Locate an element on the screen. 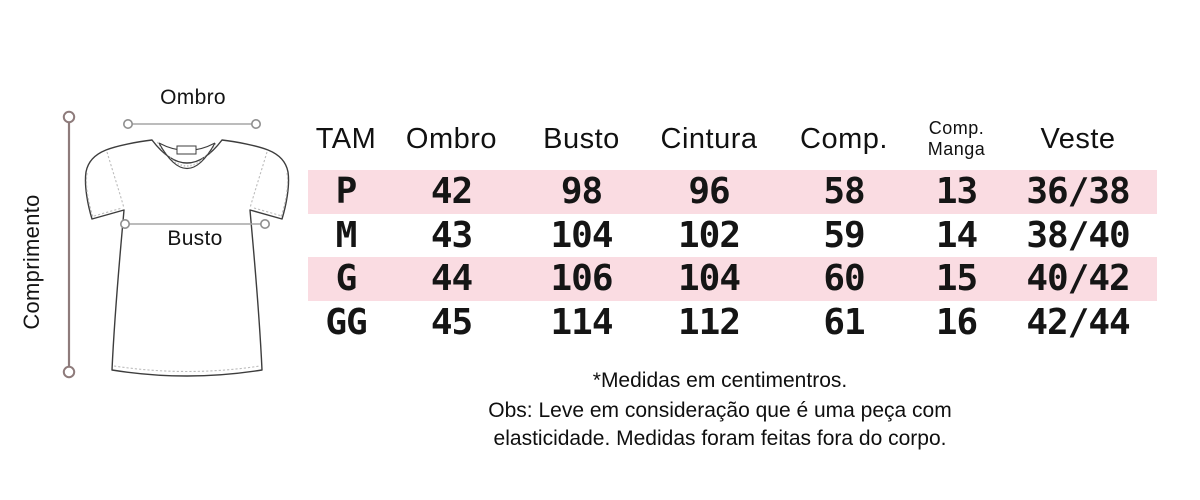 This screenshot has width=1200, height=500. header-ombro: Ombro is located at coordinates (451, 139).